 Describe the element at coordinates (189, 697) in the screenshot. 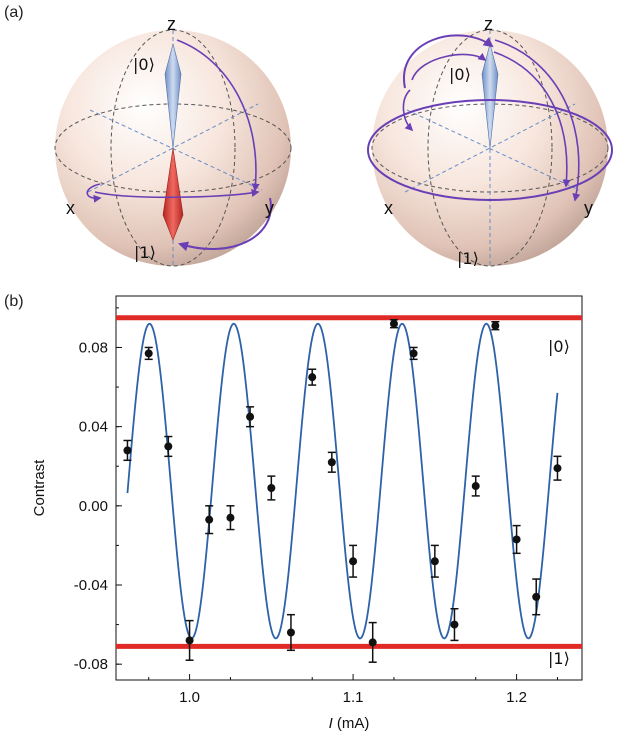

I see `x-tick-label: 1.0` at that location.